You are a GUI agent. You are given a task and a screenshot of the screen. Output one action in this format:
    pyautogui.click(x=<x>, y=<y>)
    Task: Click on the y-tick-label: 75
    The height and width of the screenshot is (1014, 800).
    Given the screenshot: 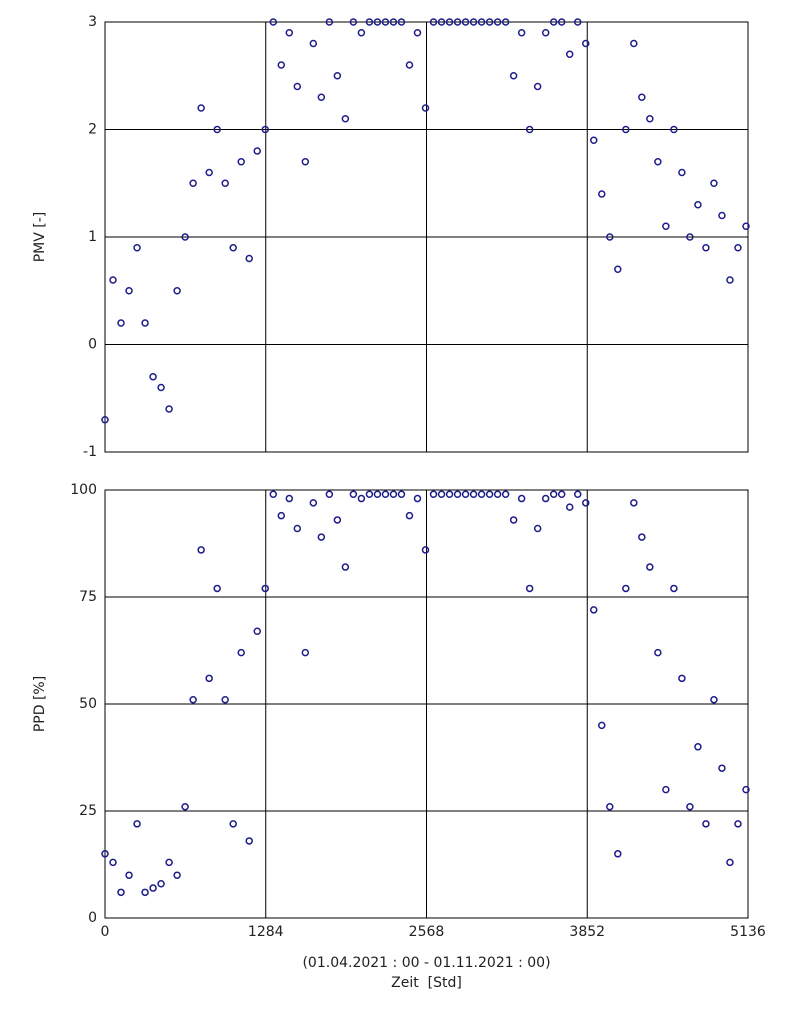 What is the action you would take?
    pyautogui.click(x=88, y=597)
    